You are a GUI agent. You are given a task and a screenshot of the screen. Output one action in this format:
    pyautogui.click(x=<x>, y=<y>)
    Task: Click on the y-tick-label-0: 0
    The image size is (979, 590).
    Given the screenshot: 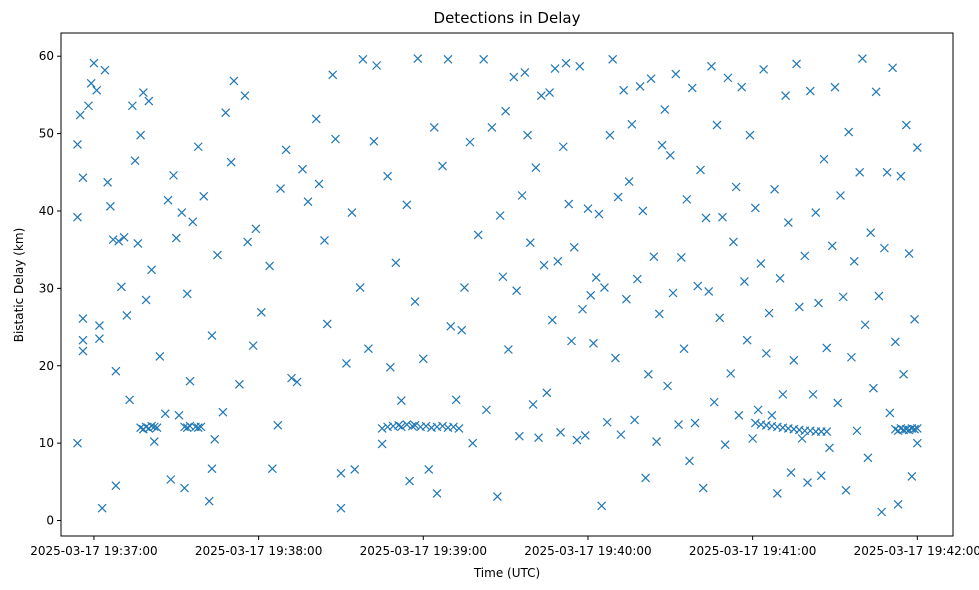 What is the action you would take?
    pyautogui.click(x=50, y=521)
    